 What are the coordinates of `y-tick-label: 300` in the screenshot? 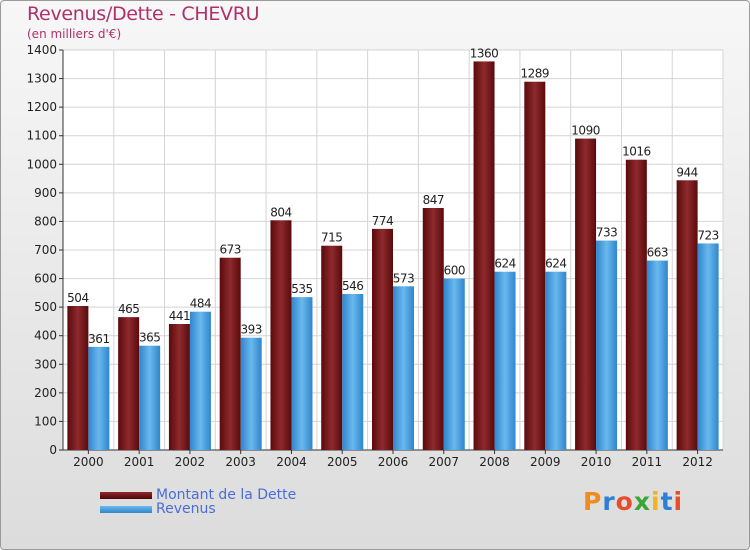 It's located at (45, 364).